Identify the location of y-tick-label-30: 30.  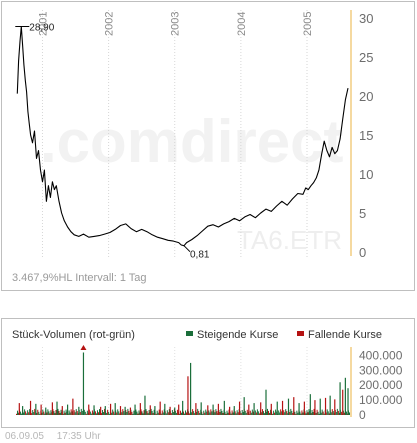
(366, 18).